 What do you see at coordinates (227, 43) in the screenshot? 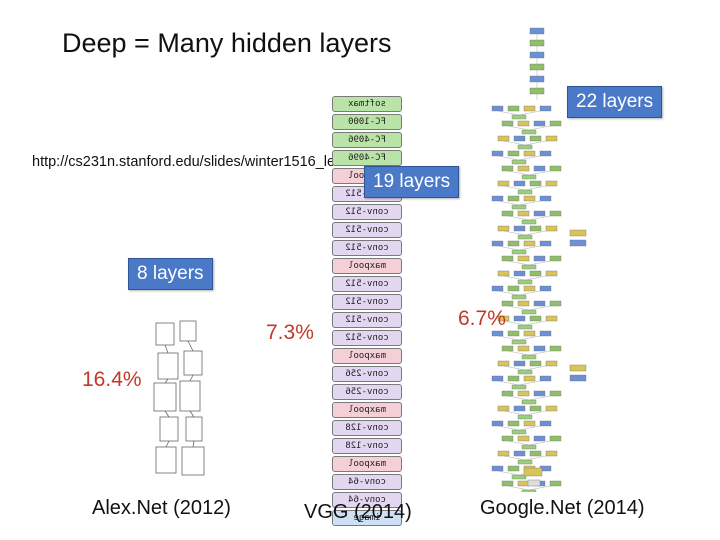
I see `slide-title: Deep = Many hidden layers` at bounding box center [227, 43].